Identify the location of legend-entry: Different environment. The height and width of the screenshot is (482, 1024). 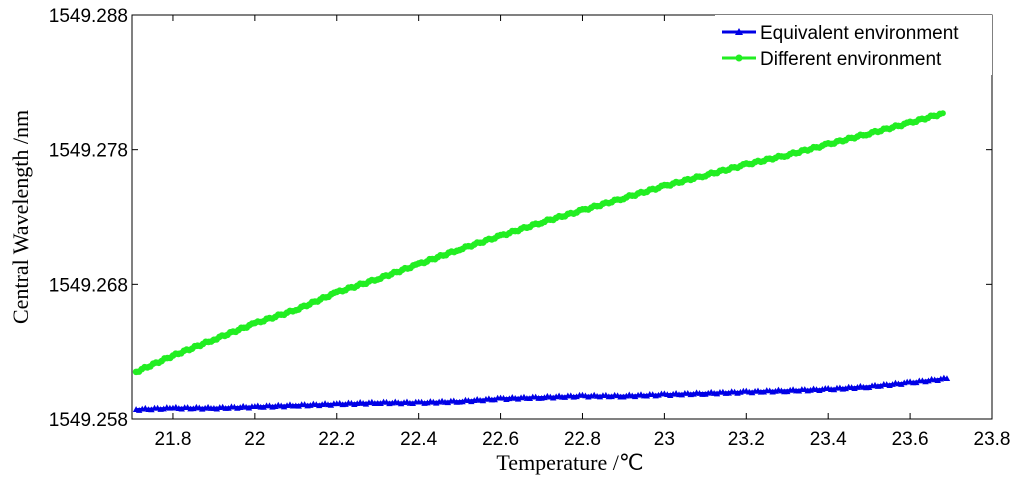
(832, 59).